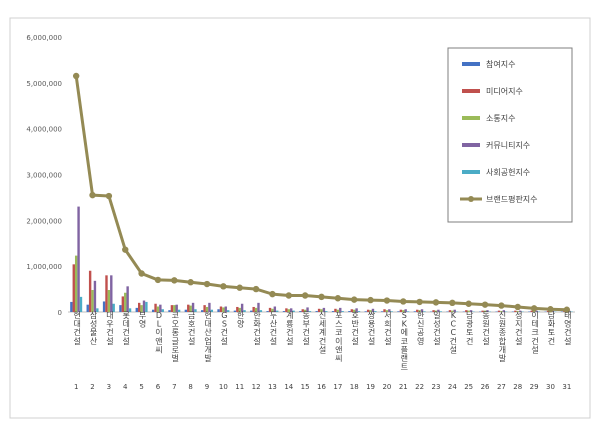  I want to click on x-rank-label: 4, so click(125, 387).